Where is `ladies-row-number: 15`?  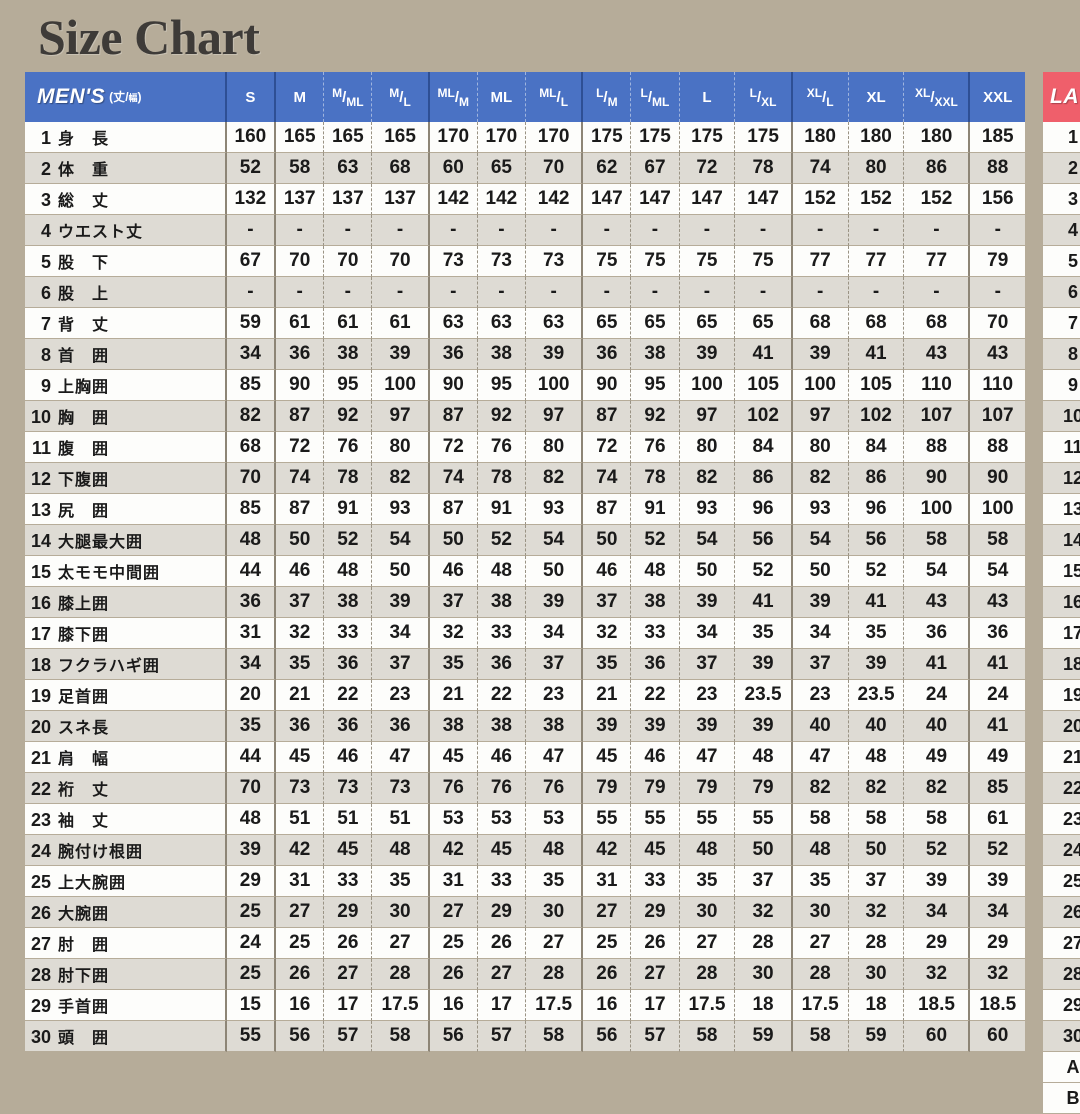 ladies-row-number: 15 is located at coordinates (1061, 571).